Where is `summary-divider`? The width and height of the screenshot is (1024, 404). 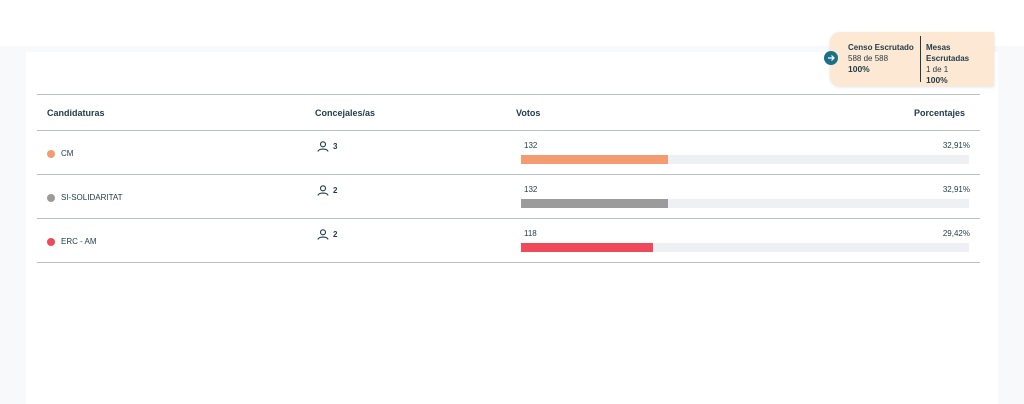 summary-divider is located at coordinates (920, 59).